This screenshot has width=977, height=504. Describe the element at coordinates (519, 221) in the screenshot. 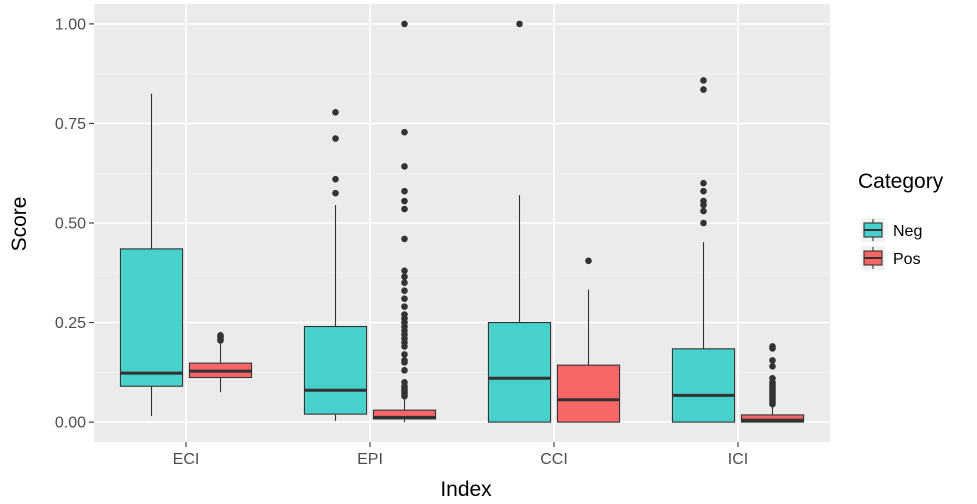

I see `box-neg-cci` at that location.